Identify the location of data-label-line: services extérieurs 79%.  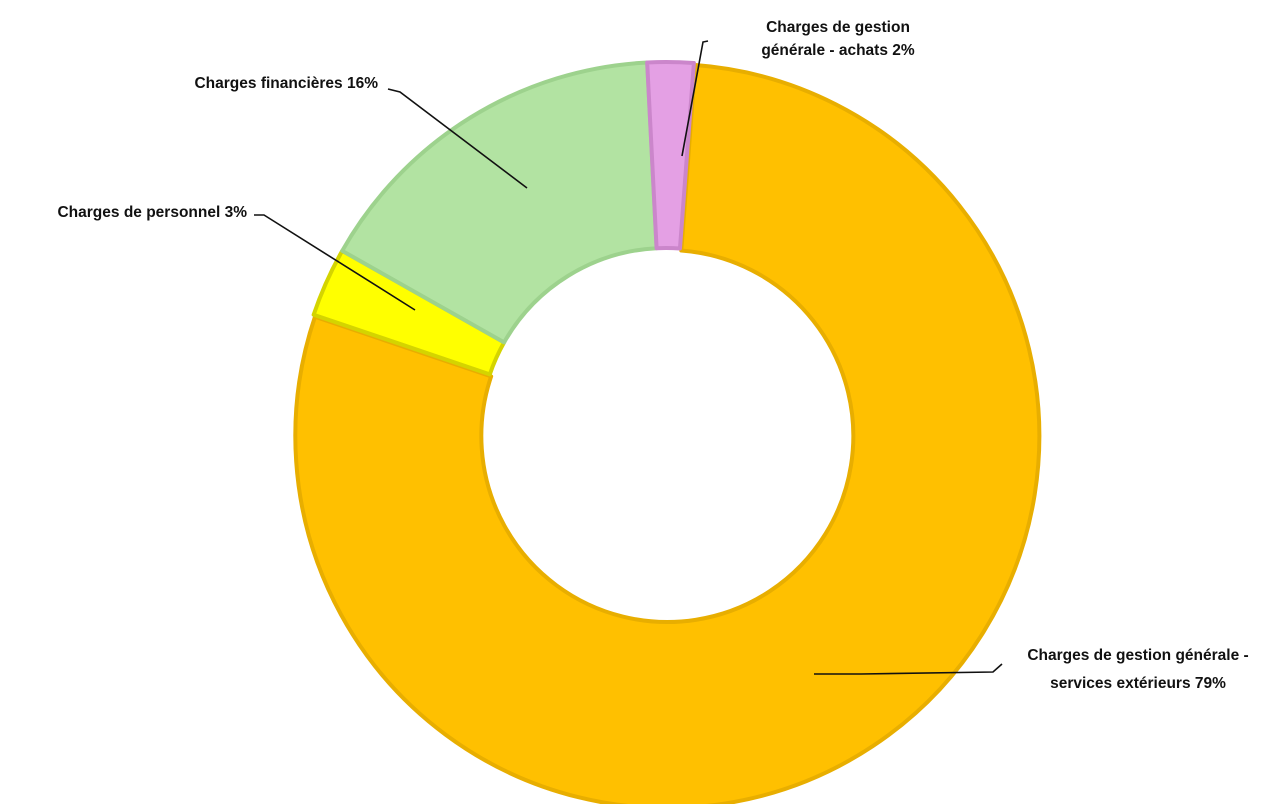
(1138, 683).